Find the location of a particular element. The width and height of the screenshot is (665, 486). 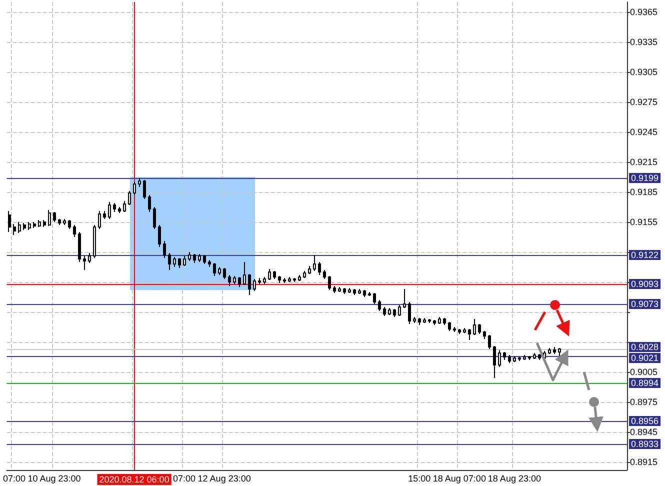

ref-line-label: 0.9073 is located at coordinates (645, 304).